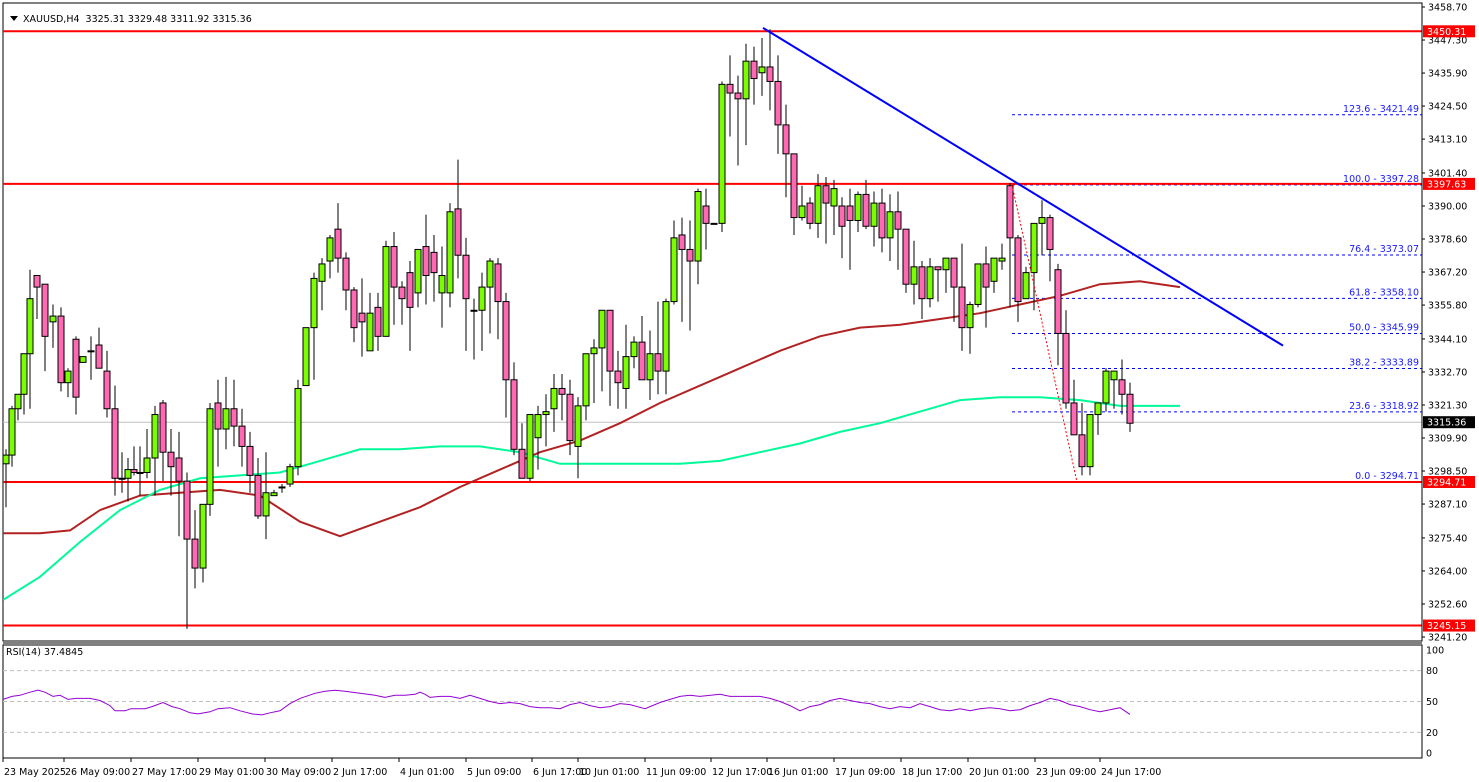  I want to click on fib-anchor-line, so click(1044, 333).